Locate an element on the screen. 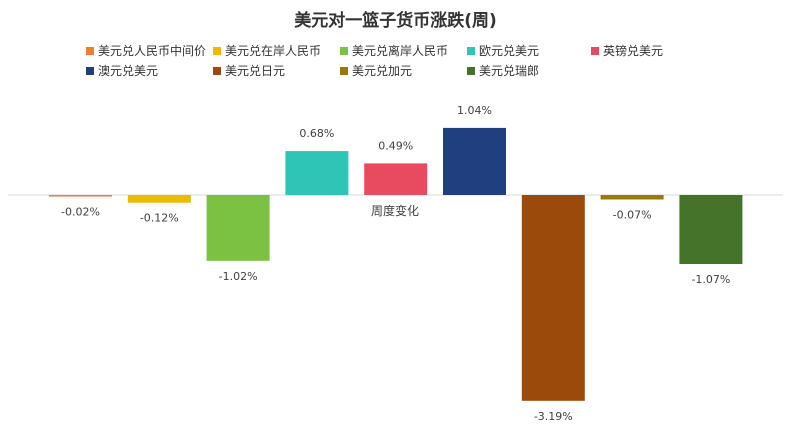 Image resolution: width=791 pixels, height=431 pixels. legend-label: 澳元兑美元 is located at coordinates (128, 71).